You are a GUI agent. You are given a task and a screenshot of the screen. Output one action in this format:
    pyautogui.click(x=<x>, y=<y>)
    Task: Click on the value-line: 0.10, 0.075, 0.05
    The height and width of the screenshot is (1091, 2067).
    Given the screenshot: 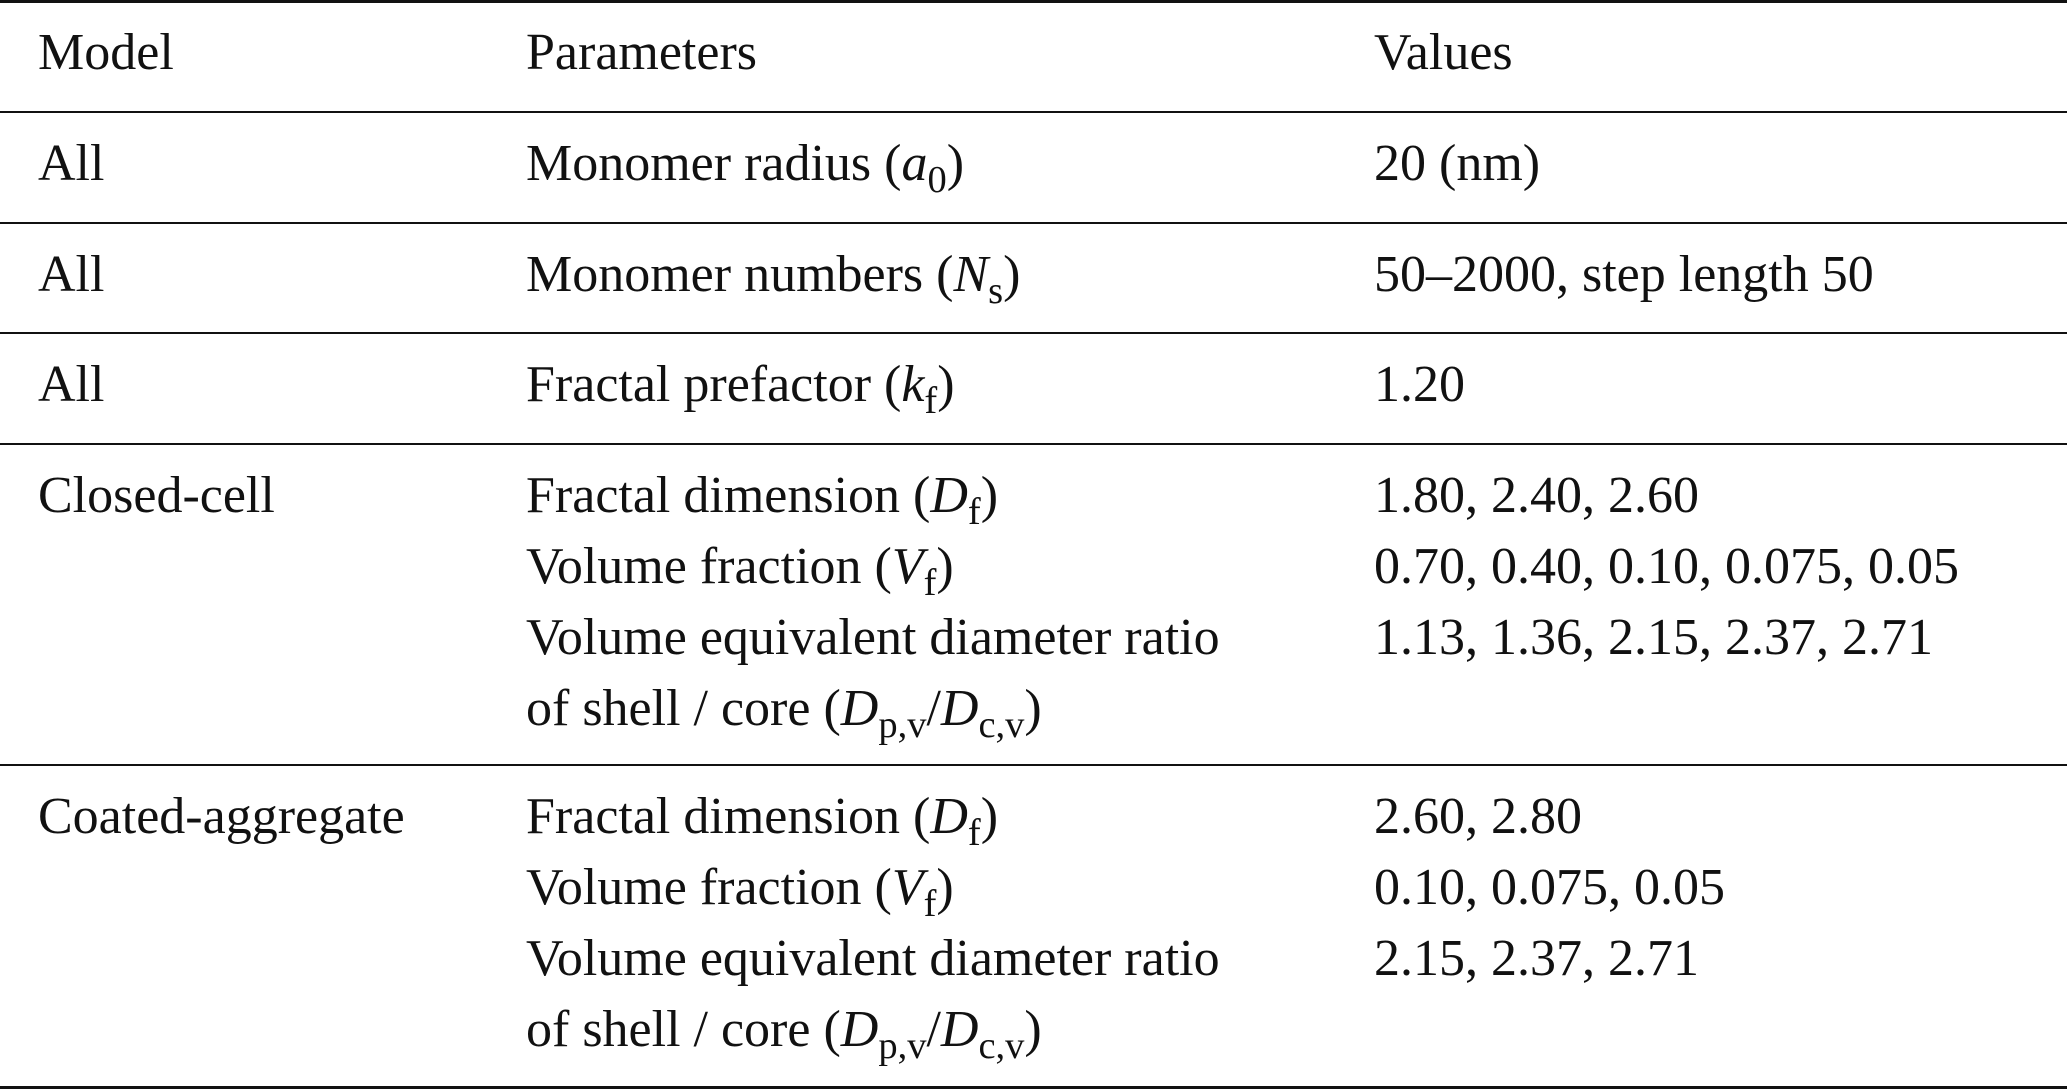 What is the action you would take?
    pyautogui.click(x=1549, y=887)
    